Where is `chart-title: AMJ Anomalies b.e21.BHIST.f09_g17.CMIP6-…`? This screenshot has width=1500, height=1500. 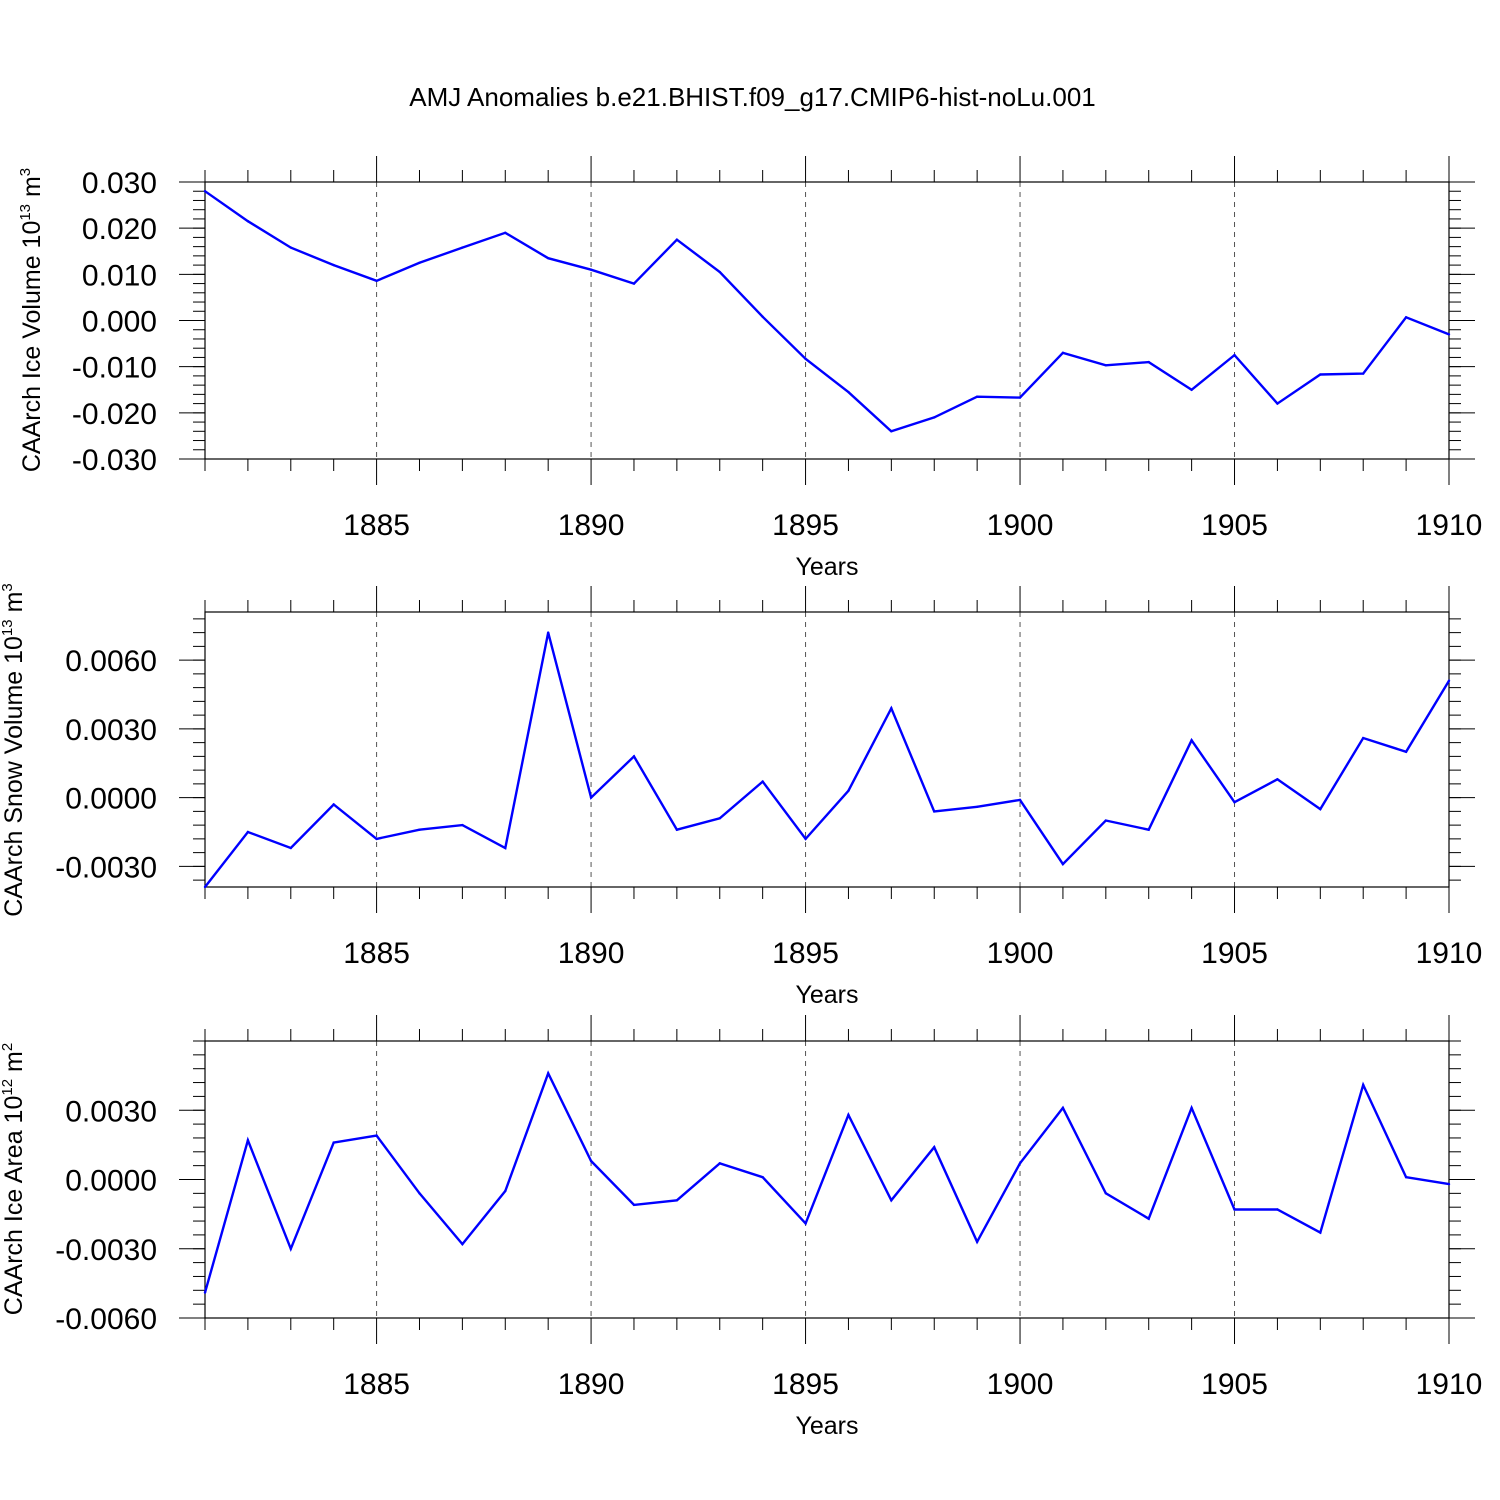
chart-title: AMJ Anomalies b.e21.BHIST.f09_g17.CMIP6-… is located at coordinates (752, 97).